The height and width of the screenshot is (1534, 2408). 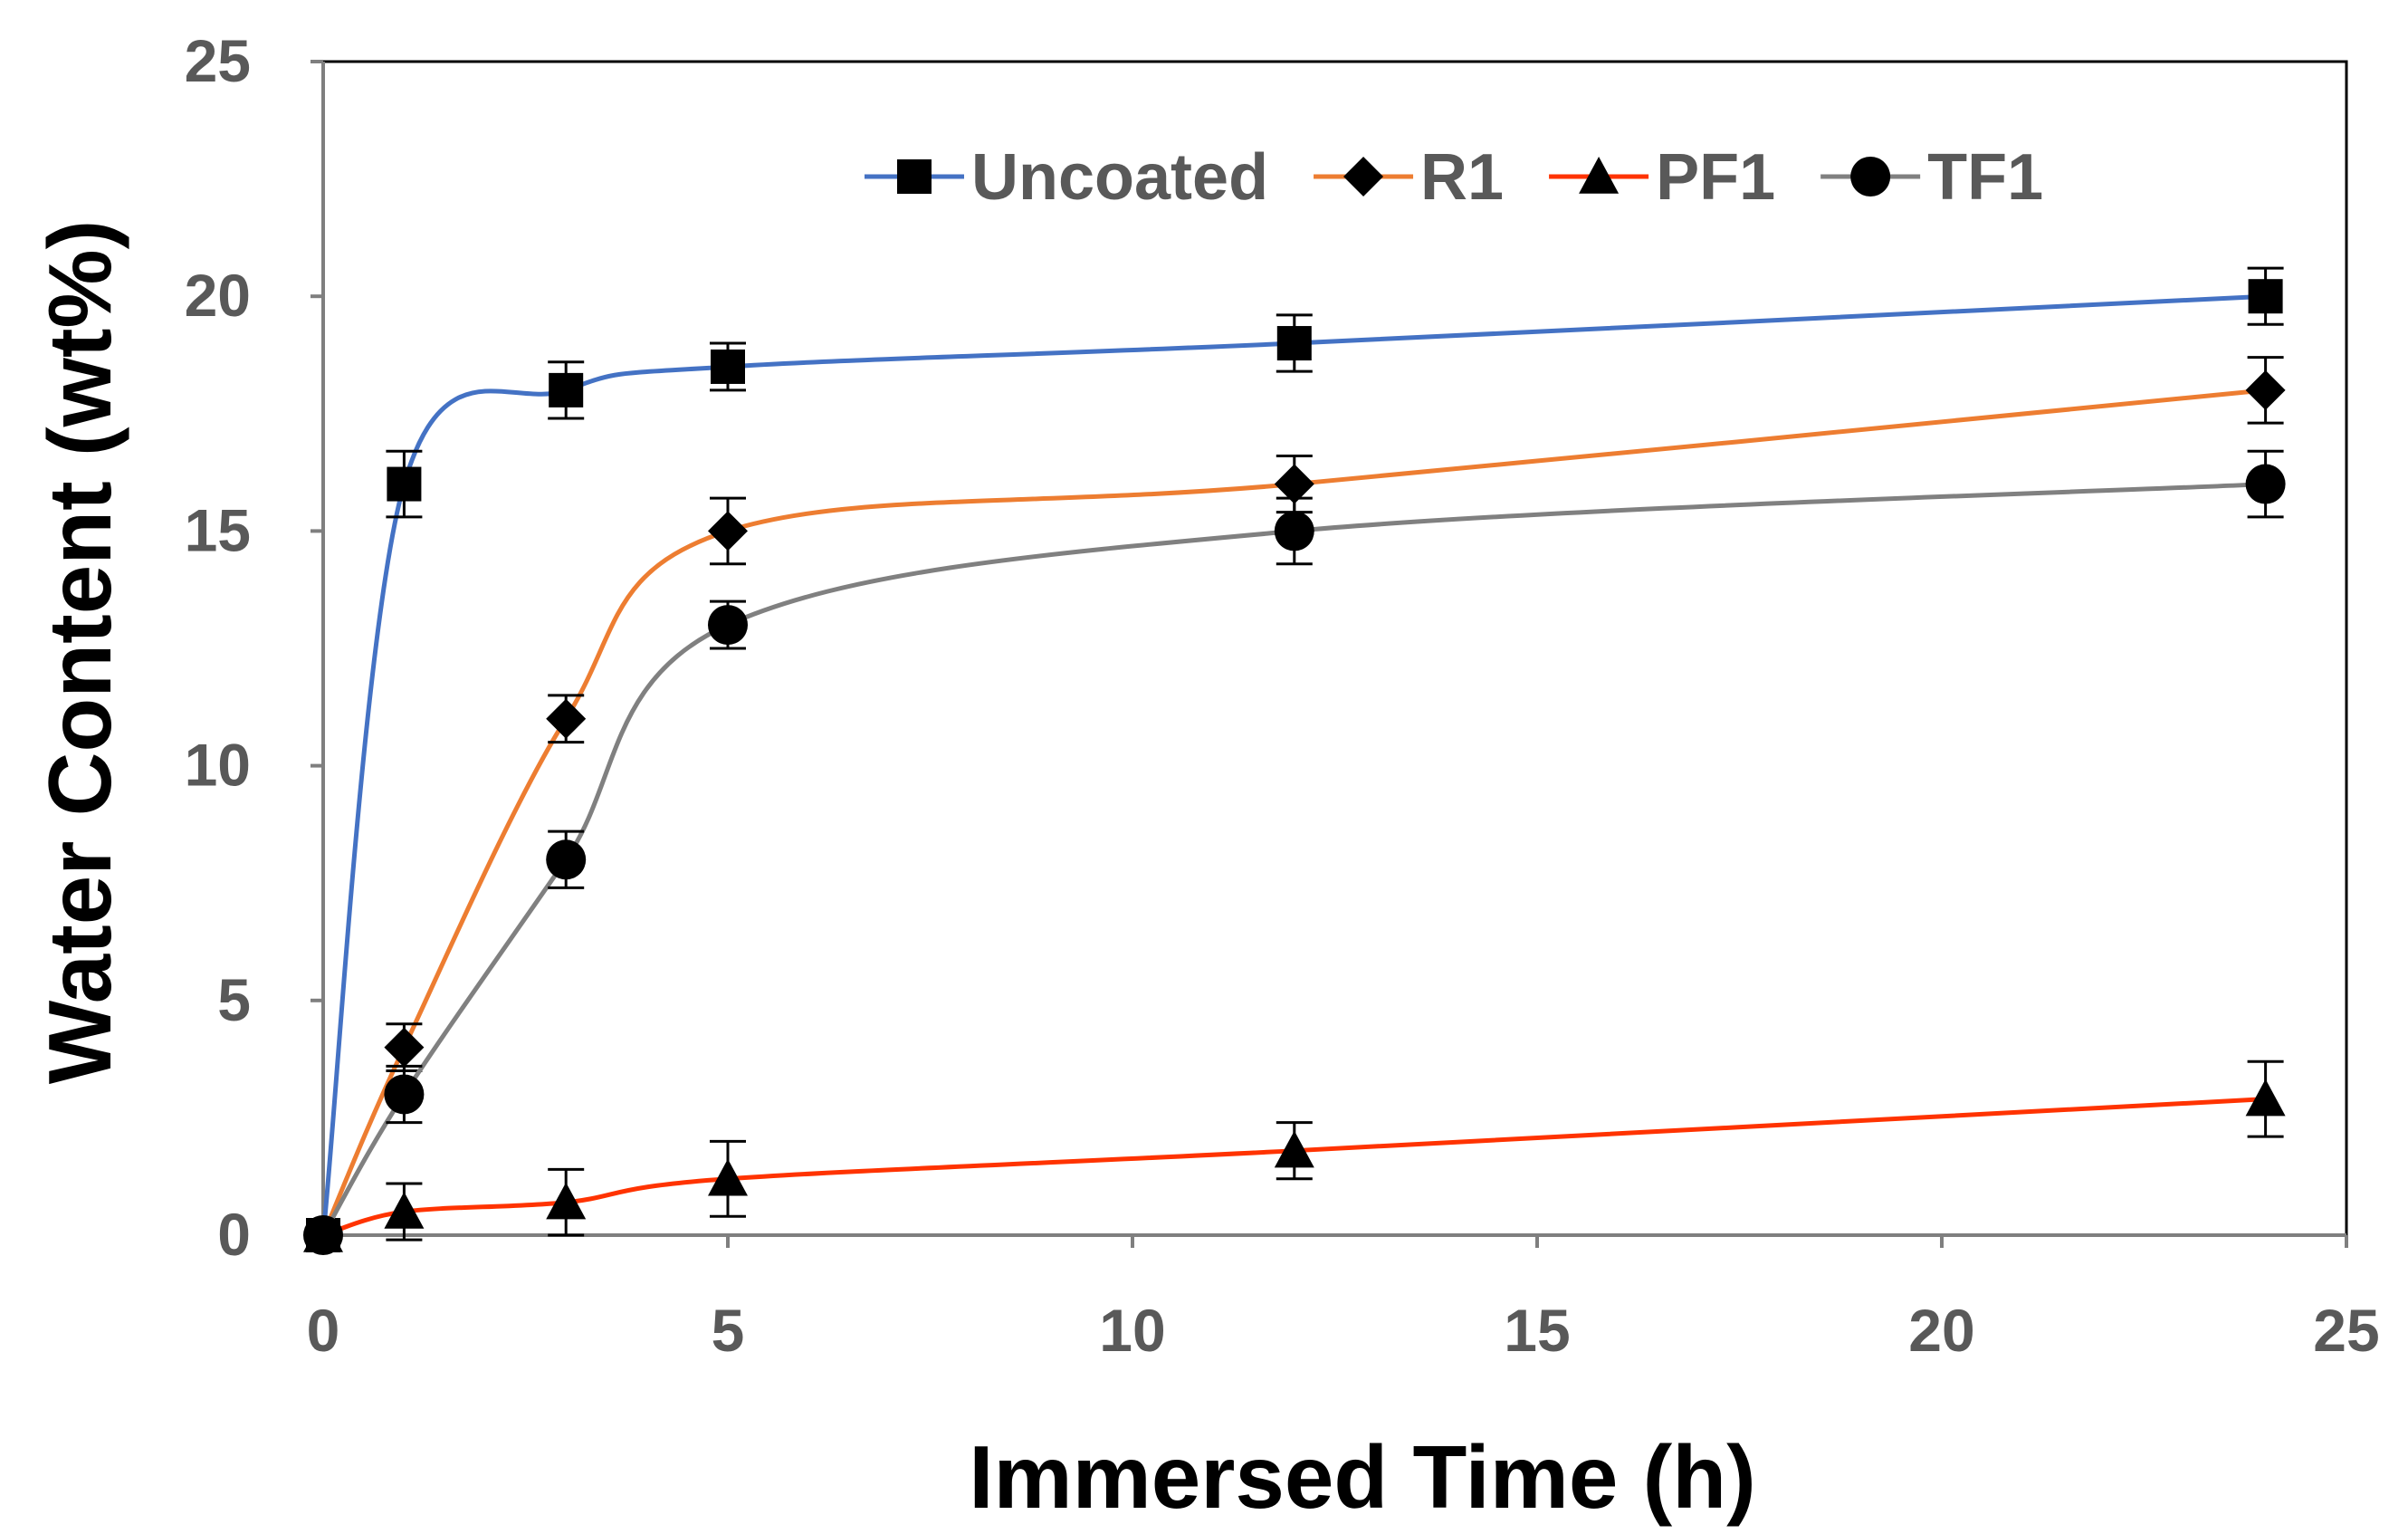 What do you see at coordinates (1870, 177) in the screenshot?
I see `legend-marker-tf1` at bounding box center [1870, 177].